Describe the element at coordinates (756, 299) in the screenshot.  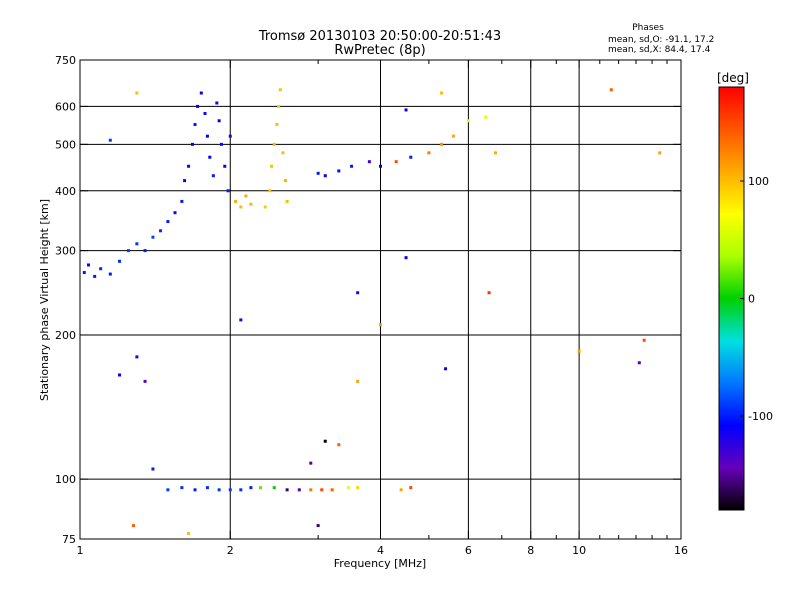
I see `colorbar-ticks: 100 0 -100` at that location.